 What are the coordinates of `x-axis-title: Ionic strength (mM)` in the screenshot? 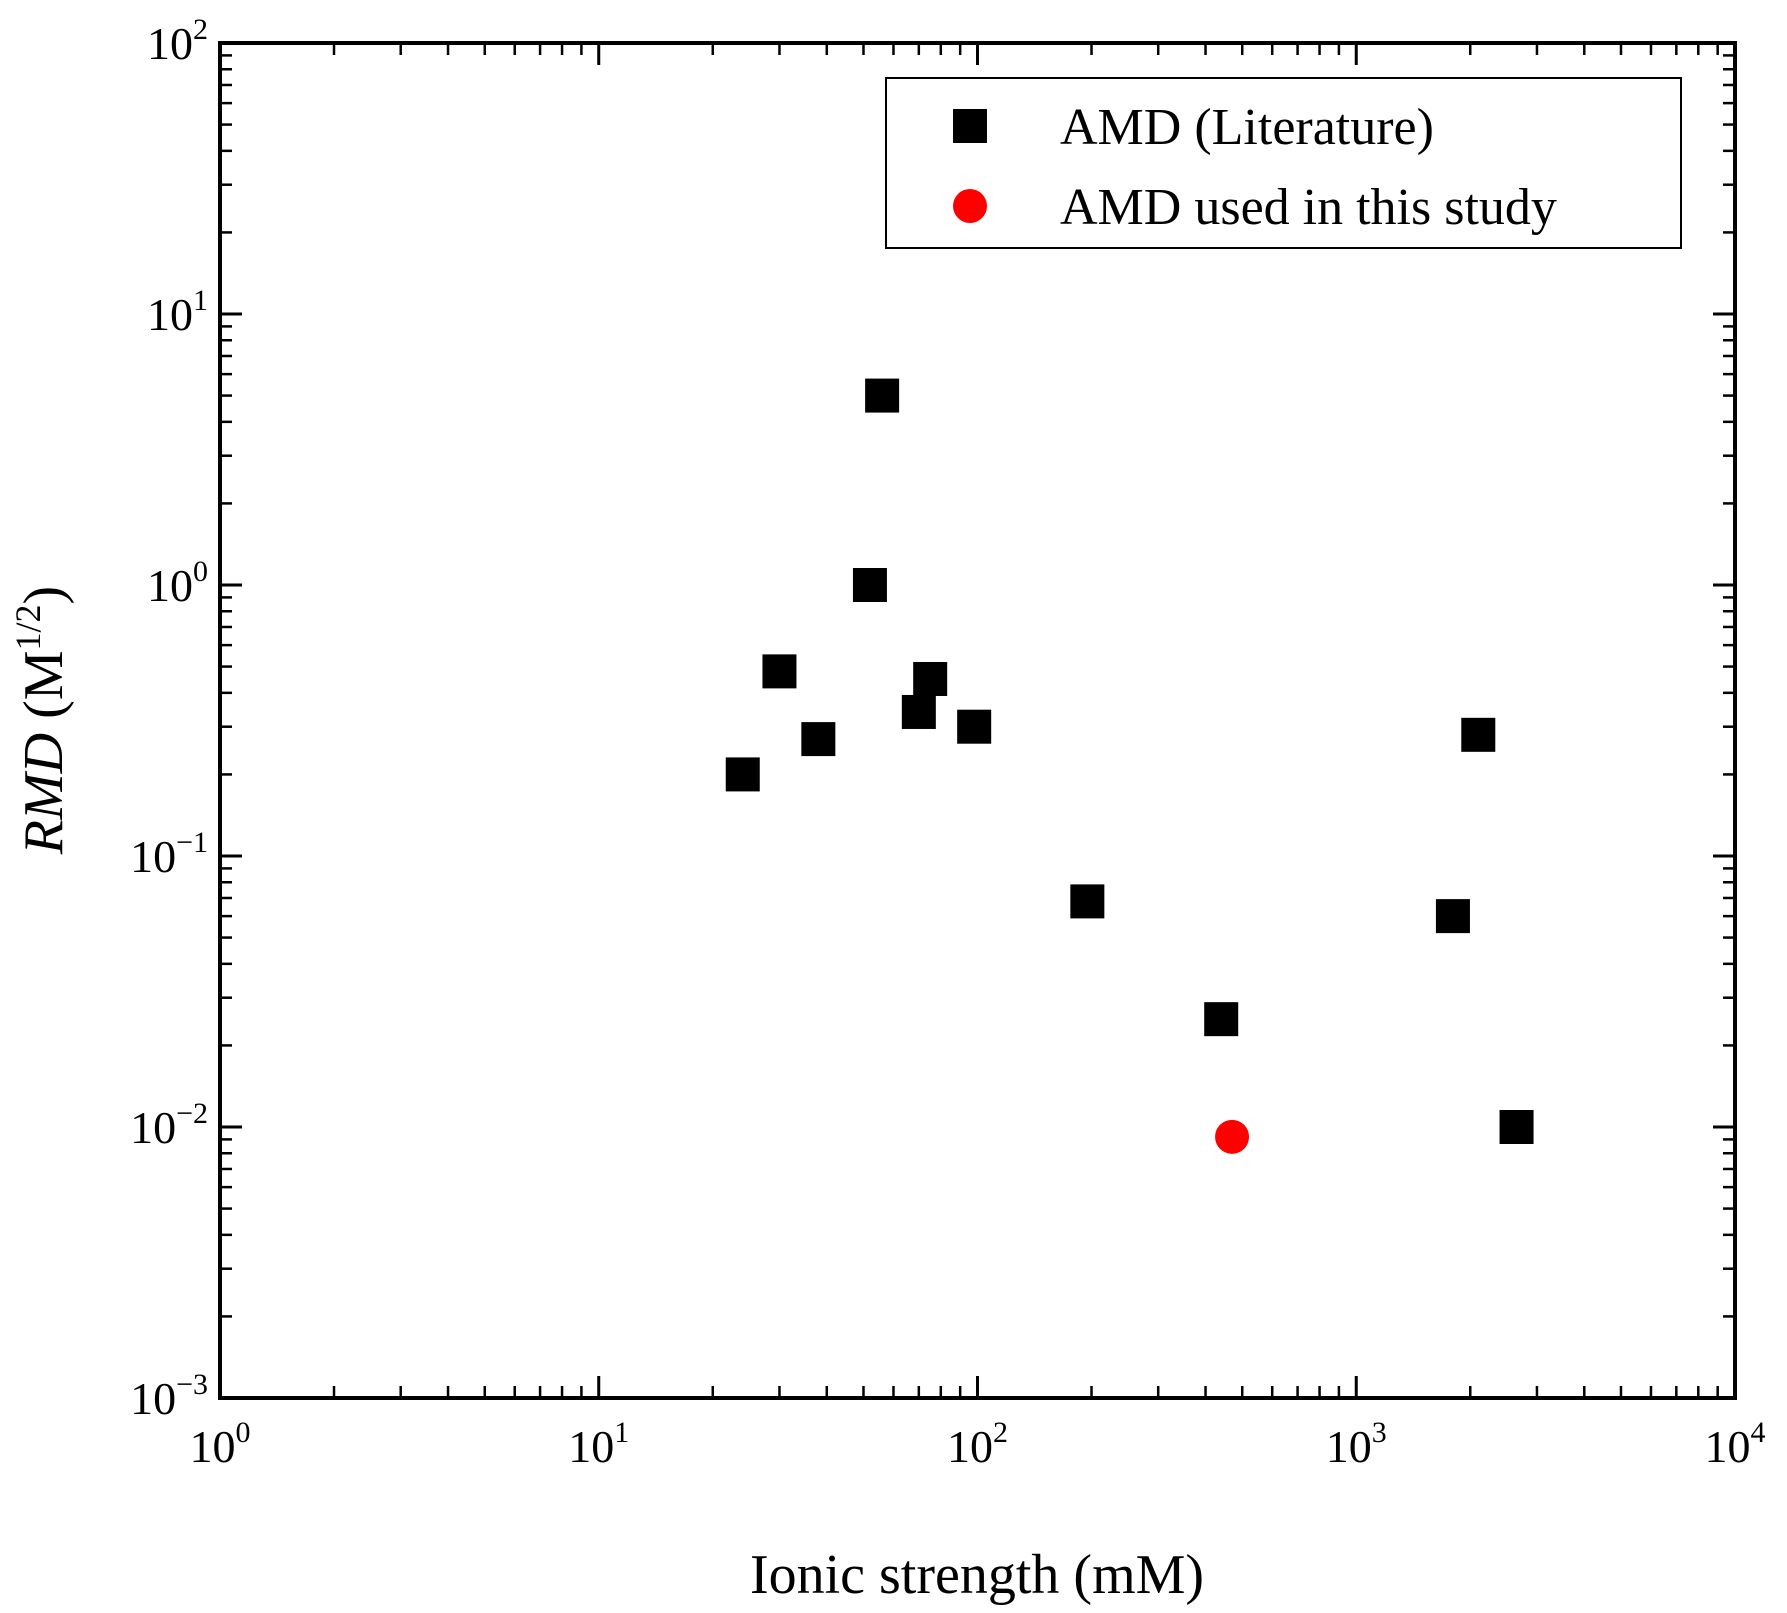 It's located at (977, 1575).